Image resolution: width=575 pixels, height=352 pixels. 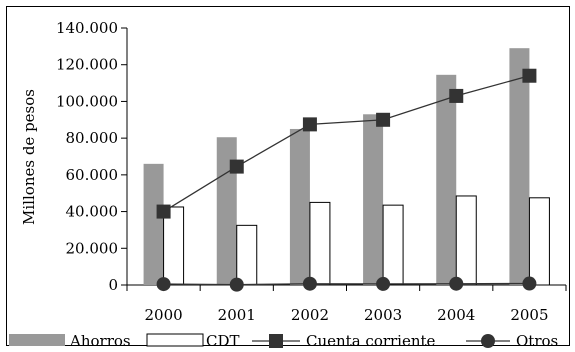 I want to click on y-tick-label: 140.000, so click(x=87, y=28).